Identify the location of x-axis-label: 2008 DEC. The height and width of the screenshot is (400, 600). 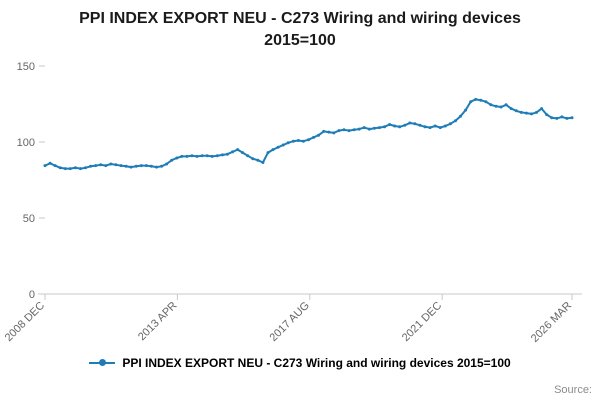
(25, 322).